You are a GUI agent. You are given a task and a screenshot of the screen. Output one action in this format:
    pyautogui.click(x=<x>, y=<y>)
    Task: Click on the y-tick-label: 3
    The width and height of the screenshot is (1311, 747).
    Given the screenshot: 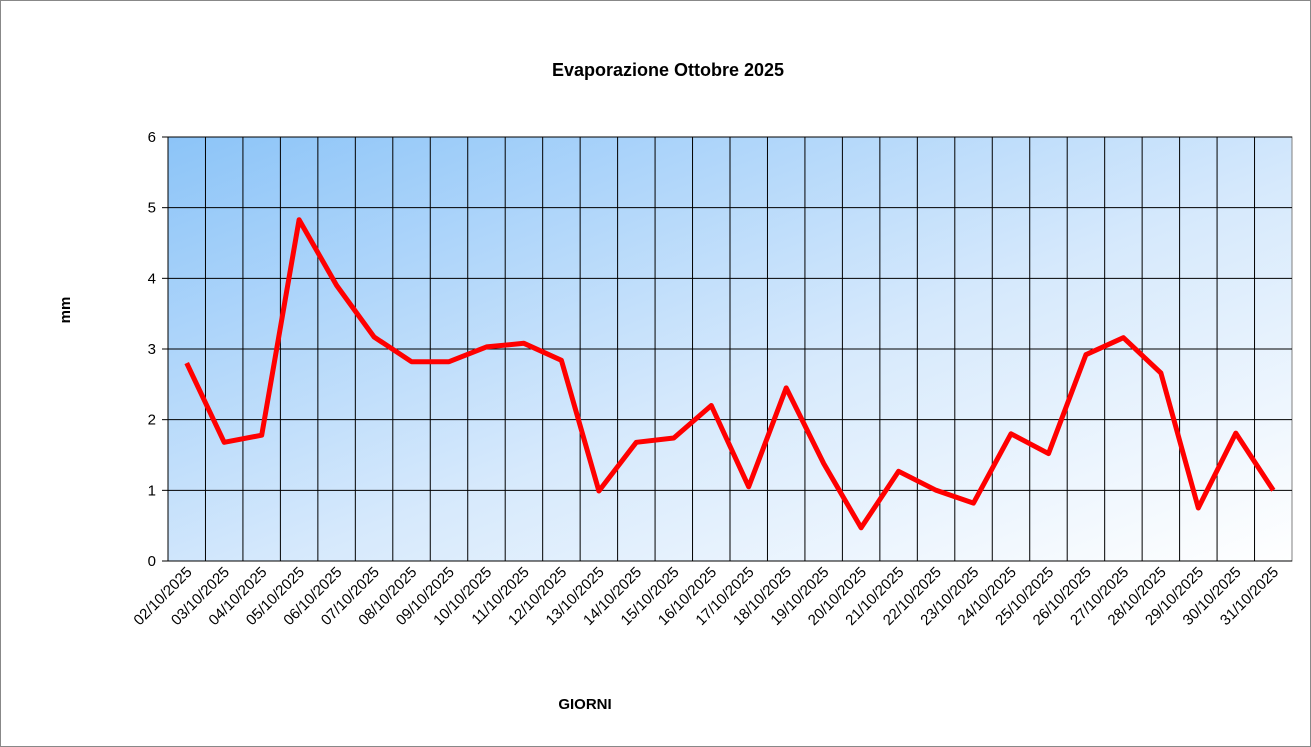 What is the action you would take?
    pyautogui.click(x=152, y=349)
    